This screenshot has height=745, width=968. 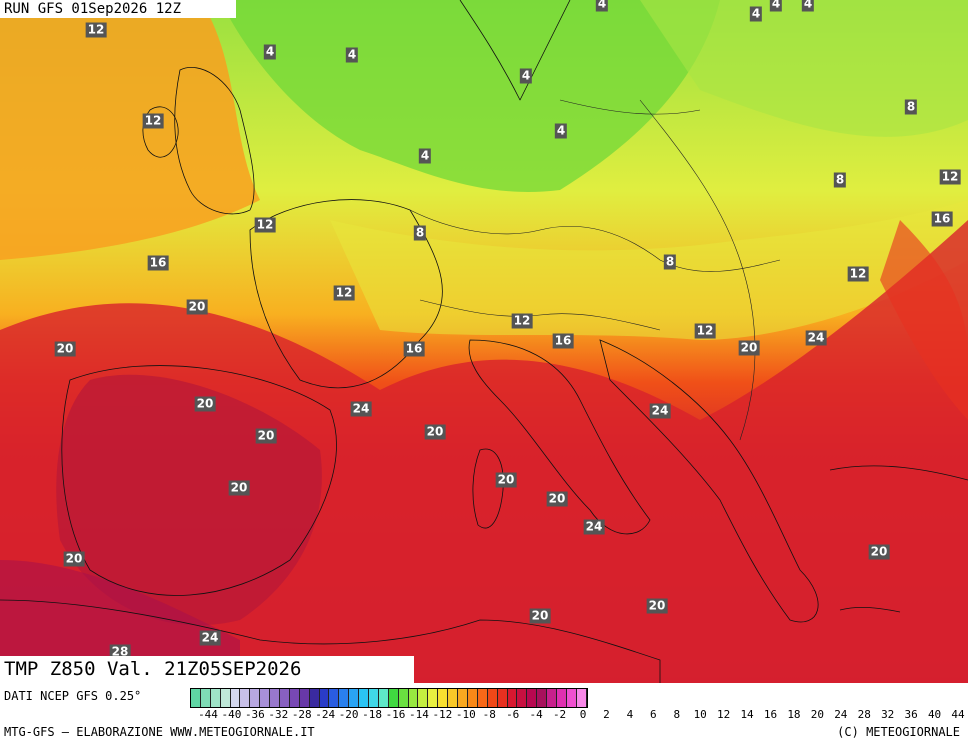 I want to click on scale-tick: -16, so click(x=395, y=714).